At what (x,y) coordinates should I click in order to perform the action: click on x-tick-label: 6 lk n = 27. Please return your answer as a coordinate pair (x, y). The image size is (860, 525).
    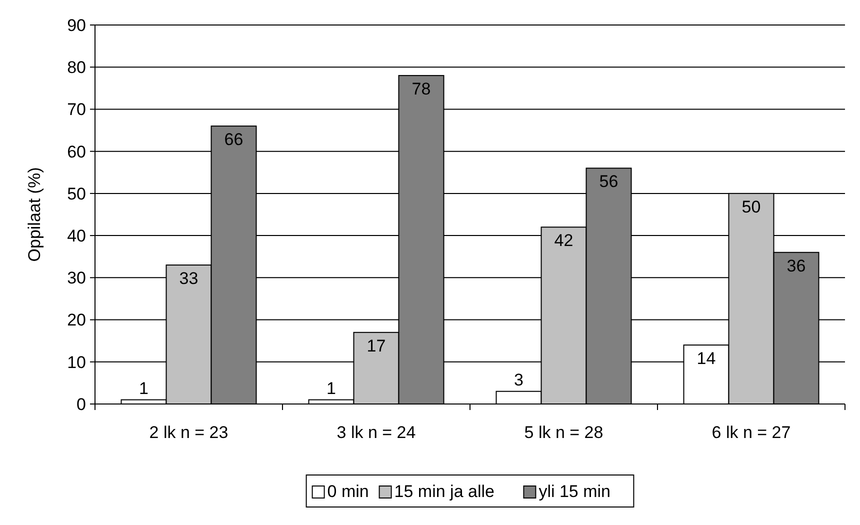
    Looking at the image, I should click on (751, 432).